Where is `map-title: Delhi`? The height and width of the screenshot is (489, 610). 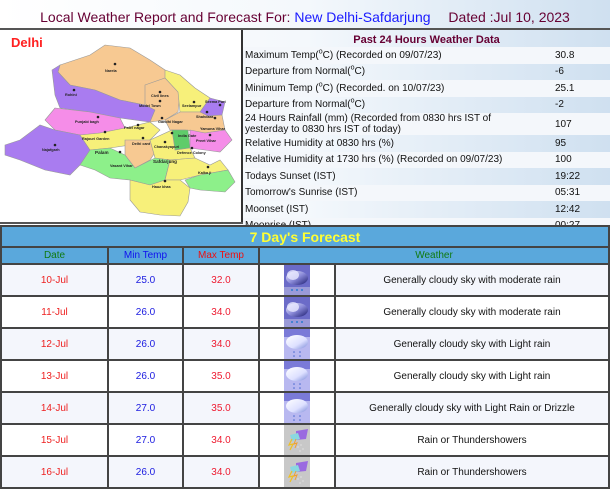 map-title: Delhi is located at coordinates (27, 42).